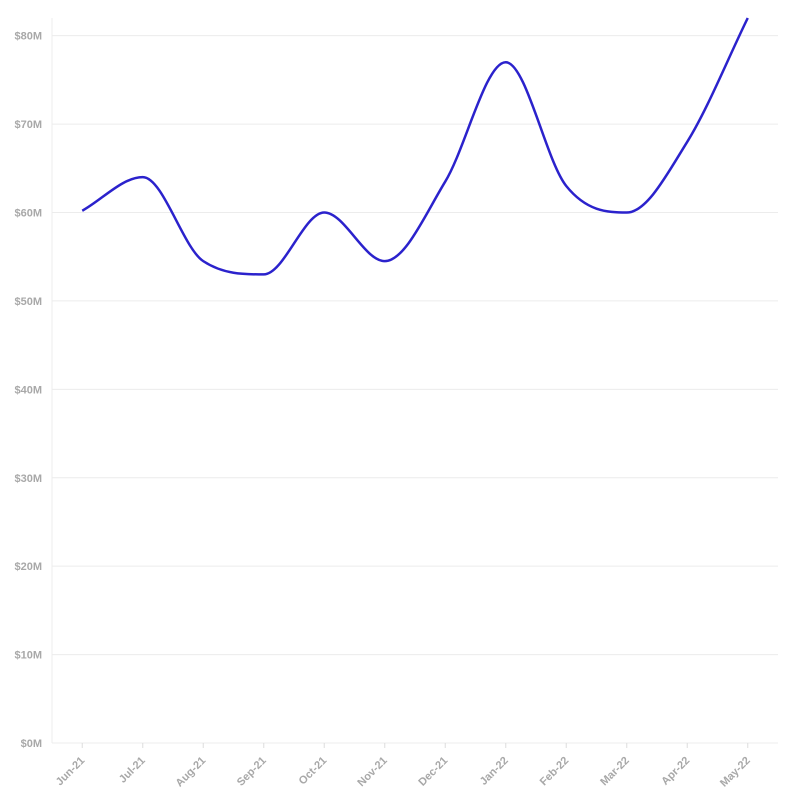  What do you see at coordinates (191, 772) in the screenshot?
I see `x-tick-label: Aug-21` at bounding box center [191, 772].